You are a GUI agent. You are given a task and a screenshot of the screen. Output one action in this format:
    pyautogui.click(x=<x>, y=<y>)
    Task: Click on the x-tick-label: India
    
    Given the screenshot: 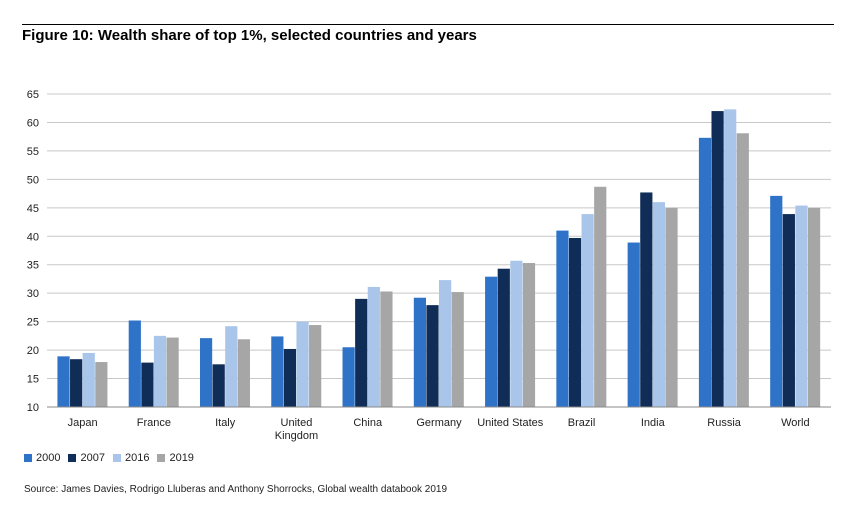 What is the action you would take?
    pyautogui.click(x=653, y=423)
    